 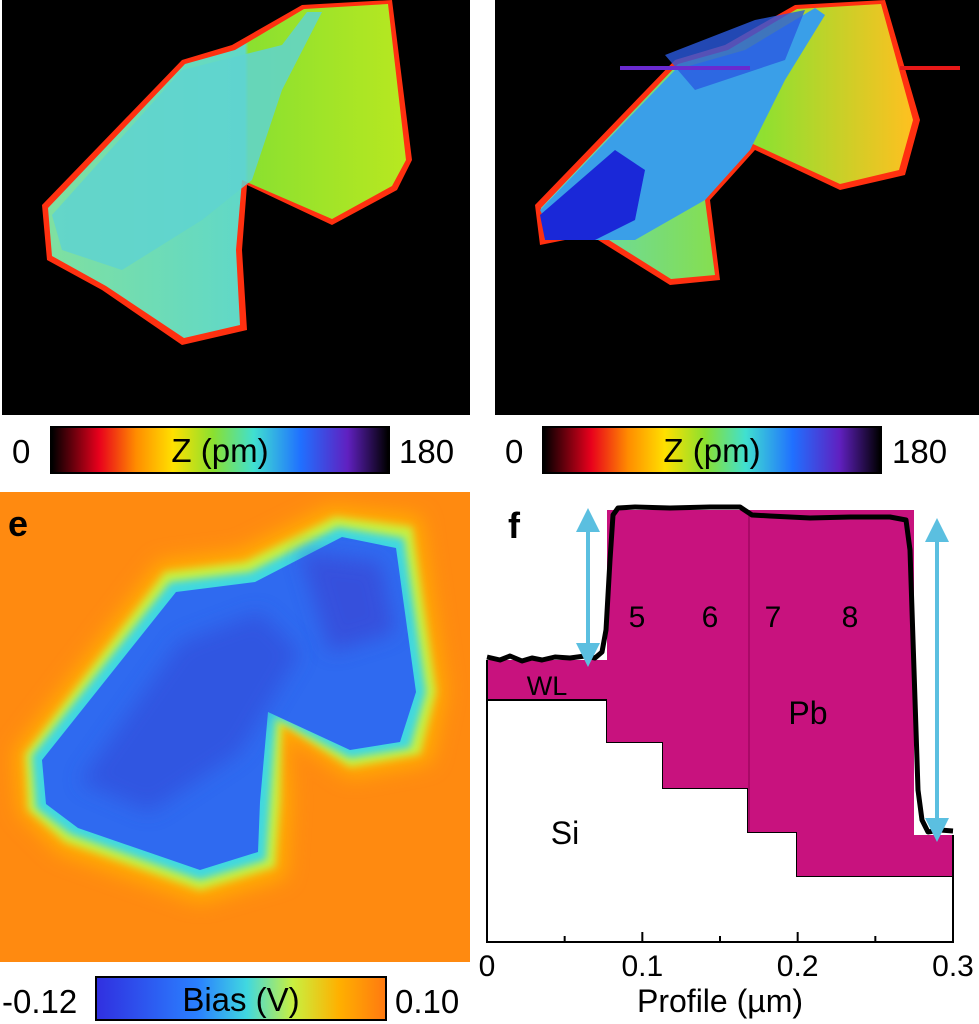 I want to click on colorbar-bias-title: Bias (V), so click(x=241, y=999).